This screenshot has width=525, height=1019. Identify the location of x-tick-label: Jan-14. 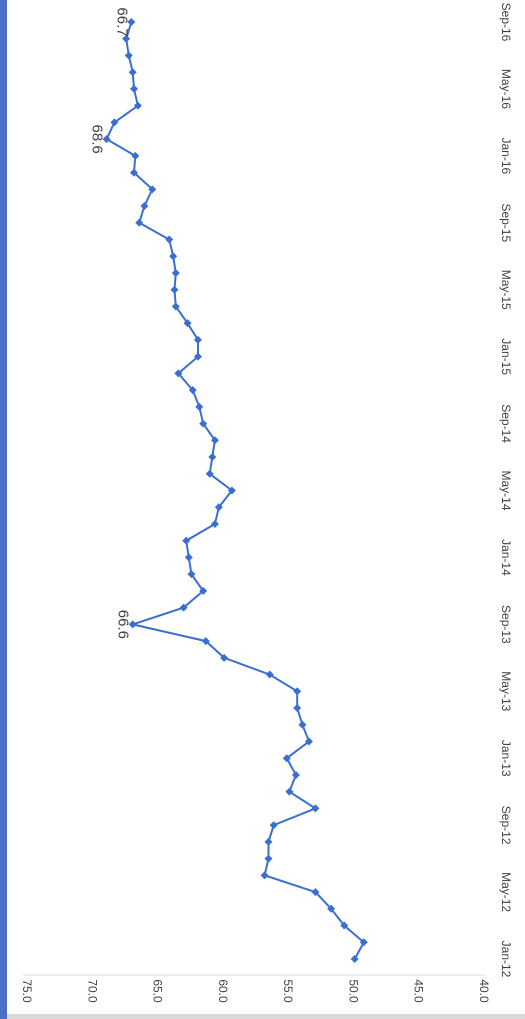
(506, 557).